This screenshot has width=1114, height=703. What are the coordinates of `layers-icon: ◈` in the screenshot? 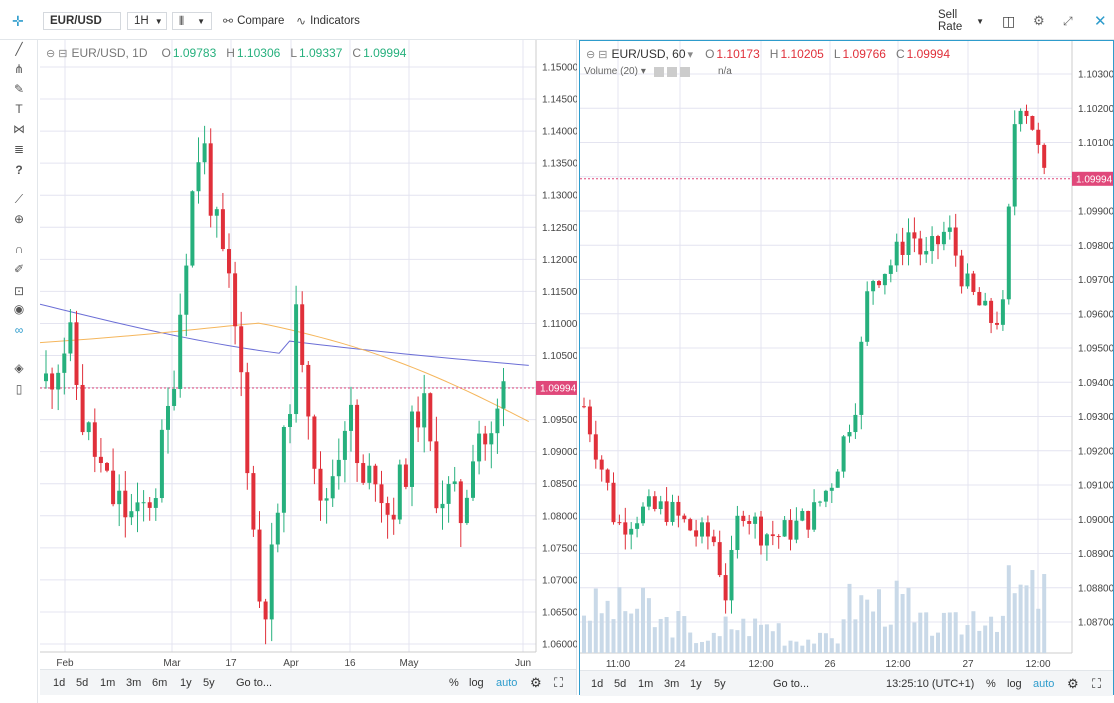 It's located at (19, 368).